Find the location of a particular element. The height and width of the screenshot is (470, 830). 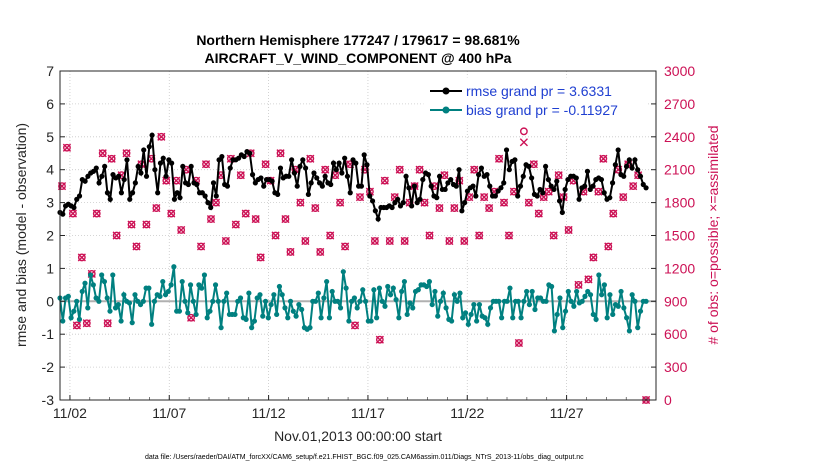

y-axis-label-left: rmse and bias (model - observation) is located at coordinates (21, 235).